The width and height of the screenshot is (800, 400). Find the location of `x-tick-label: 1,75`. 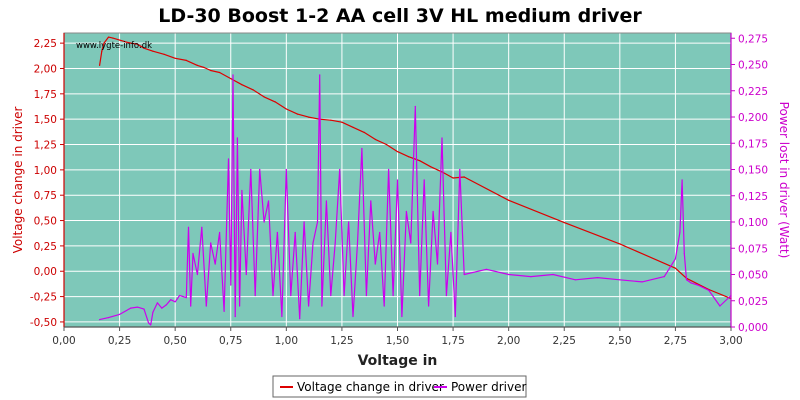

x-tick-label: 1,75 is located at coordinates (452, 341).